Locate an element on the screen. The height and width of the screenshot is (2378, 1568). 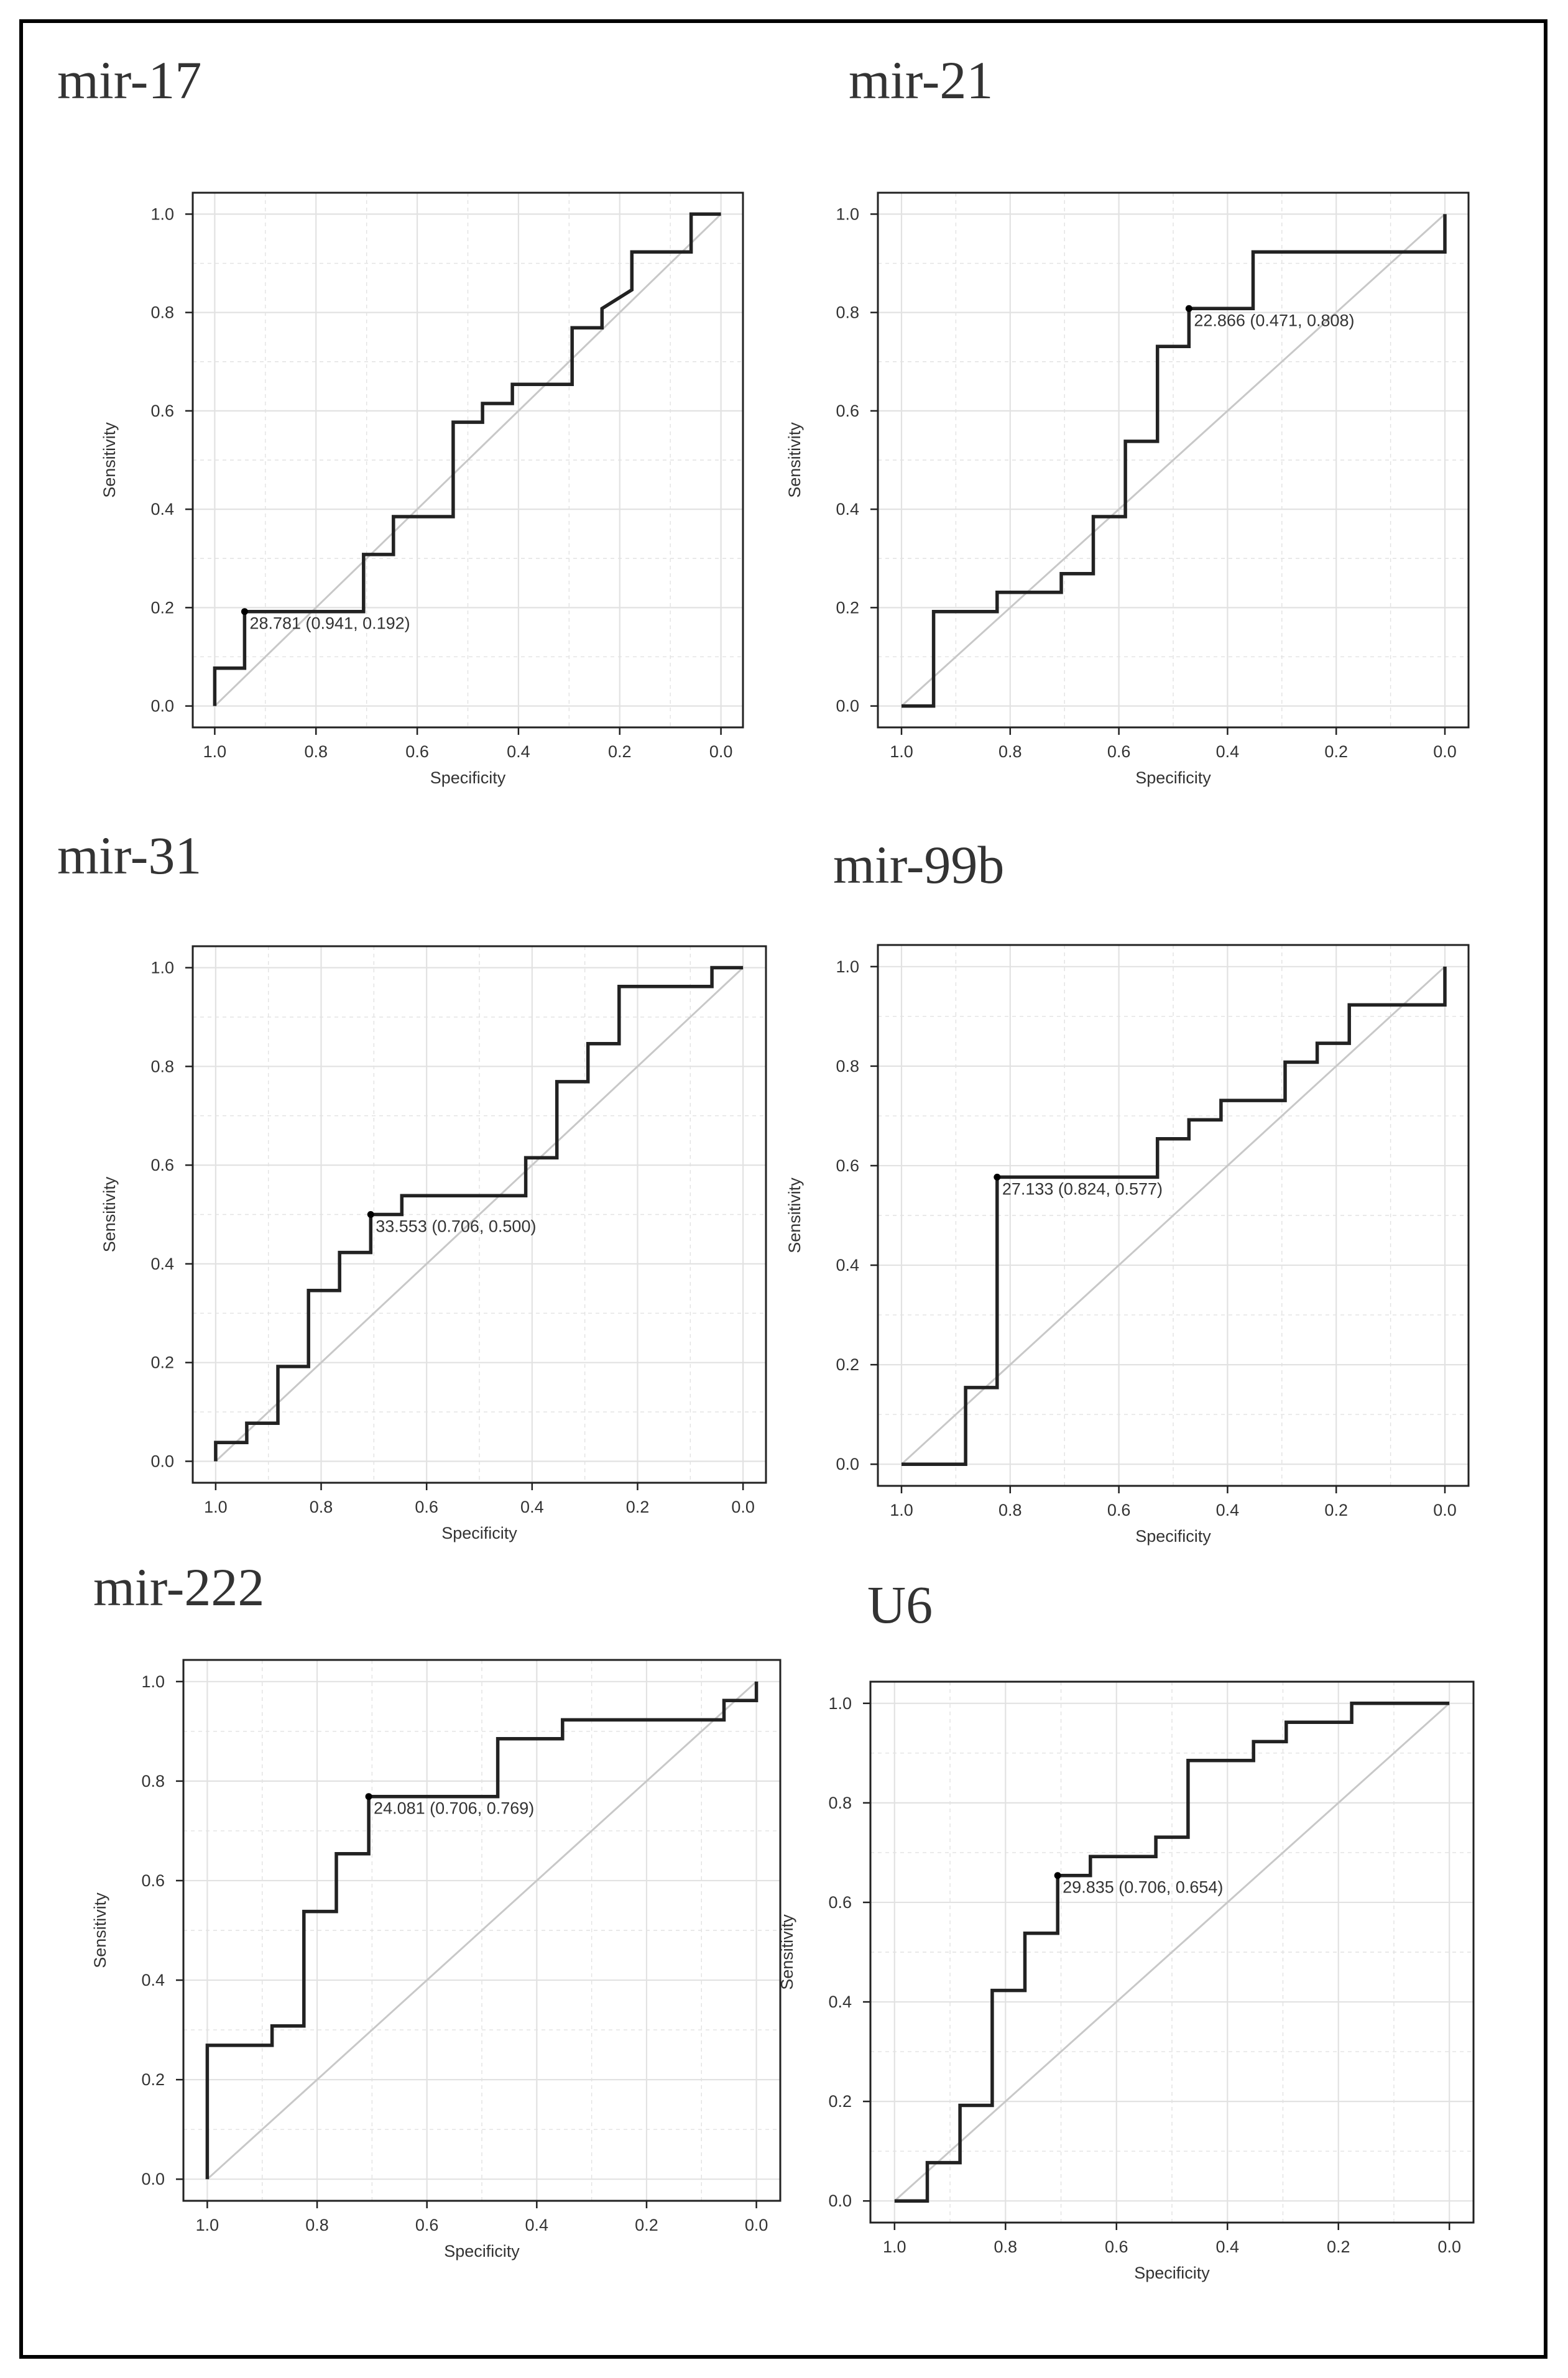
best-threshold-label: 28.781 (0.941, 0.192) is located at coordinates (329, 623).